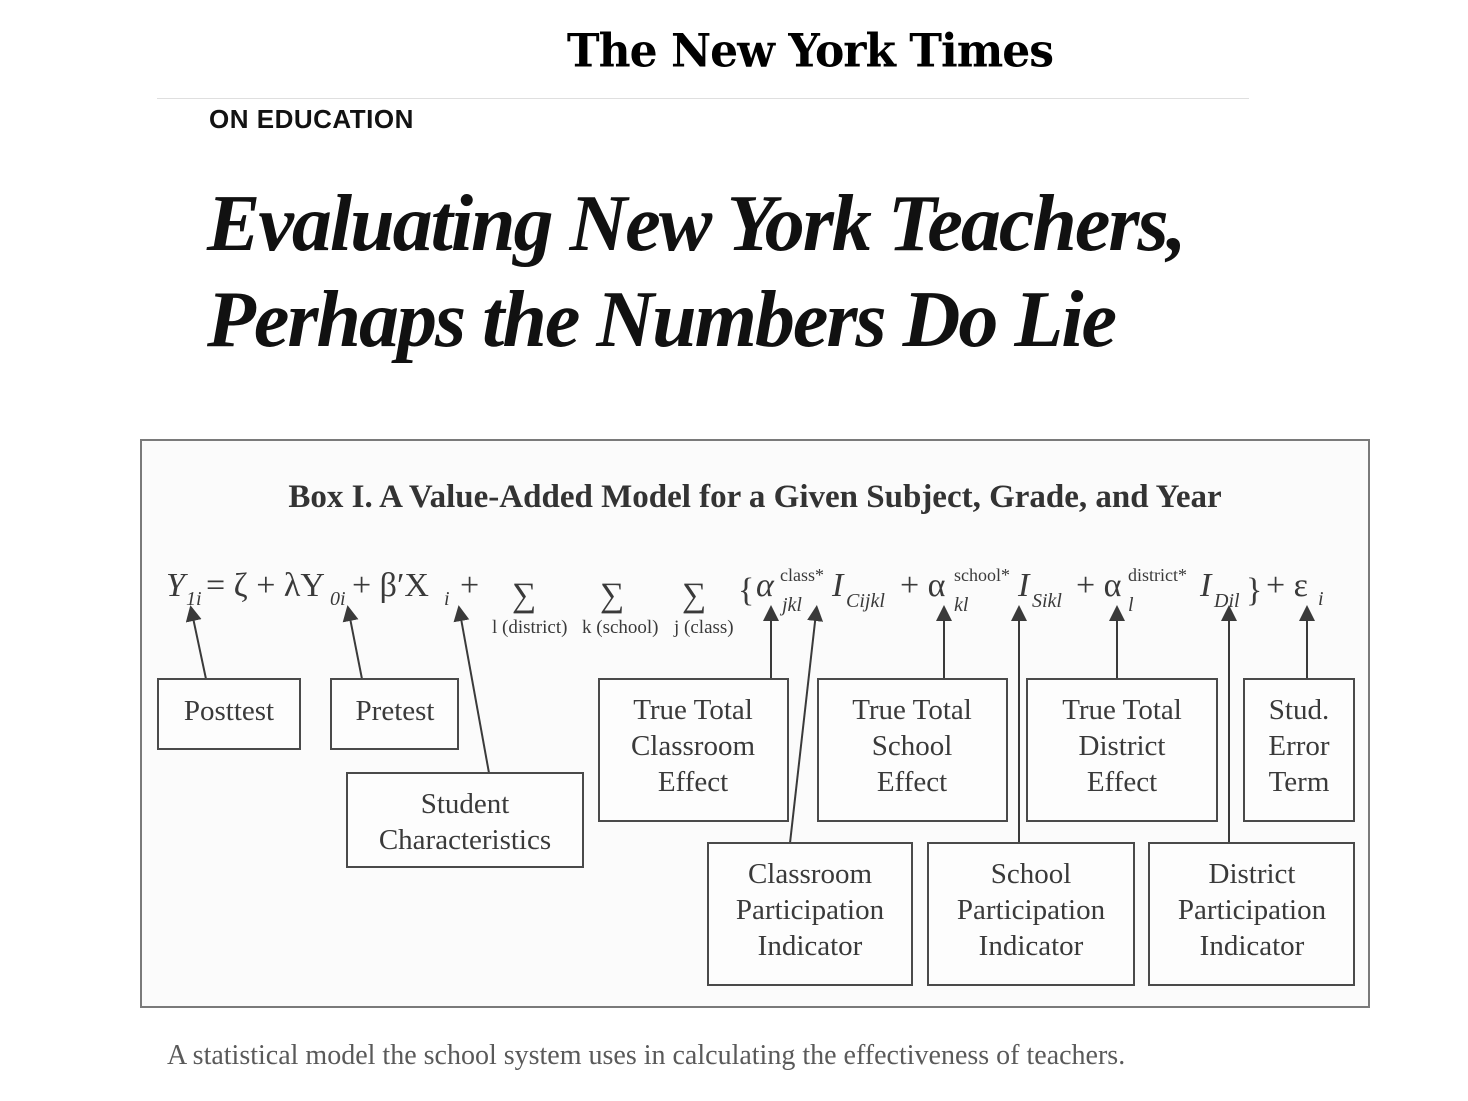 The width and height of the screenshot is (1468, 1101). Describe the element at coordinates (697, 224) in the screenshot. I see `headline-line-1: Evaluating New York Teachers,` at that location.